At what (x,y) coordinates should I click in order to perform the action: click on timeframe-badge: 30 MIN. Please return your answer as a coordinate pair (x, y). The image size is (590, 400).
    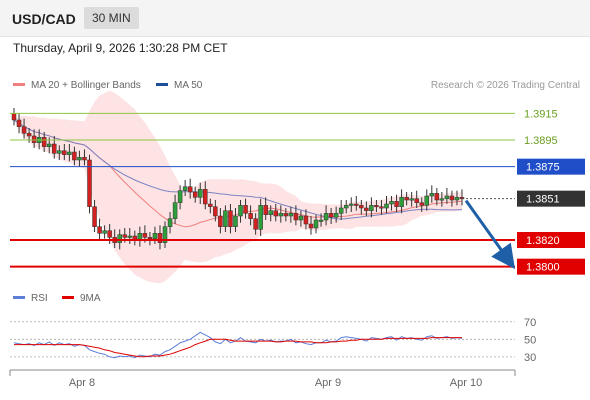
    Looking at the image, I should click on (111, 18).